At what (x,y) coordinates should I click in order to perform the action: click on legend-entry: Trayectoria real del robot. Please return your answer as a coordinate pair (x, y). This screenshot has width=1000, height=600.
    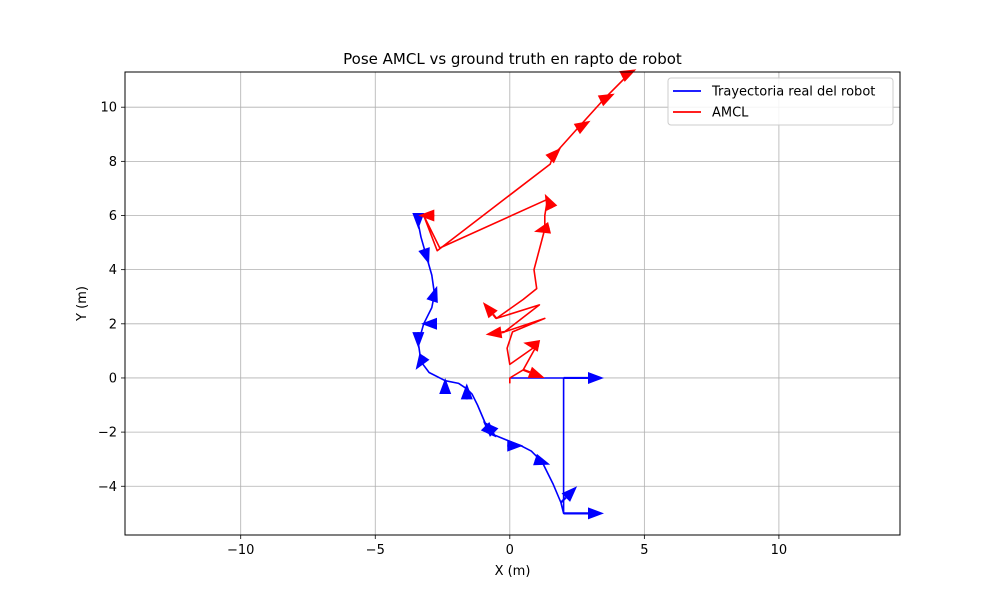
    Looking at the image, I should click on (793, 92).